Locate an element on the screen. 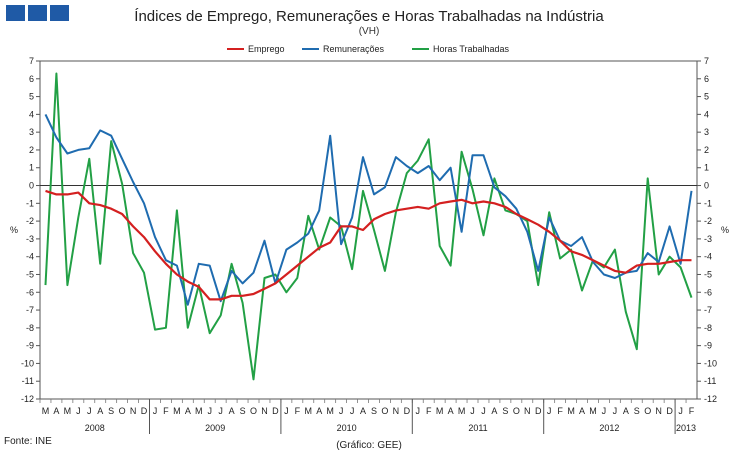 The height and width of the screenshot is (454, 738). legend-item-remuneracoes-label: Remunerações is located at coordinates (354, 49).